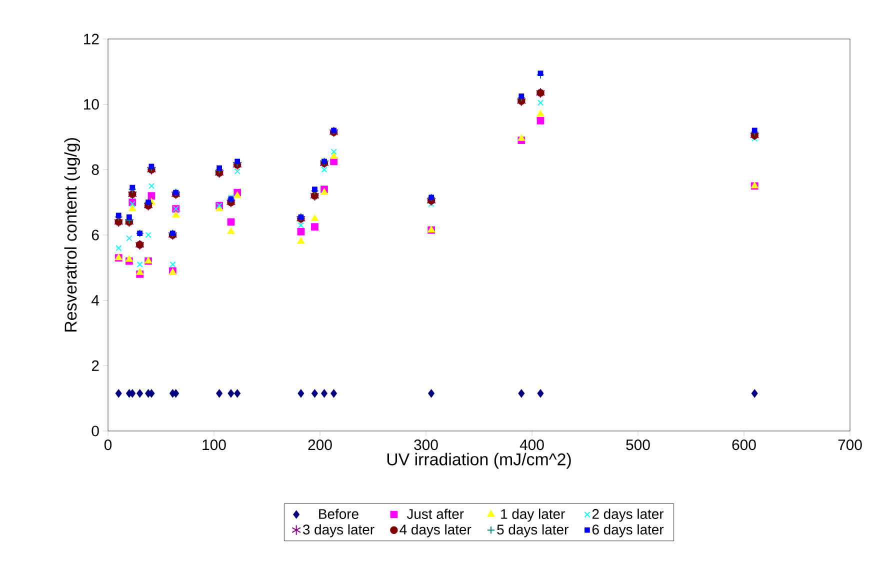 The width and height of the screenshot is (872, 577). I want to click on legend-label: Before, so click(338, 513).